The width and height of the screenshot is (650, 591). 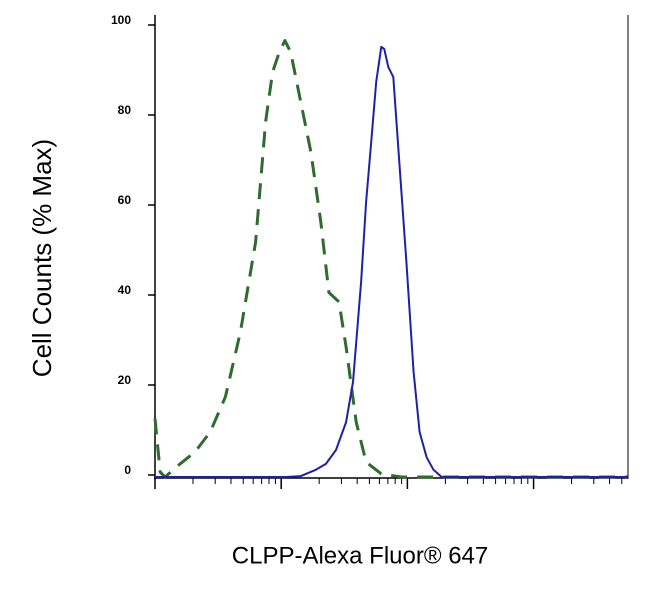 What do you see at coordinates (42, 258) in the screenshot?
I see `y-axis-label: Cell Counts (% Max)` at bounding box center [42, 258].